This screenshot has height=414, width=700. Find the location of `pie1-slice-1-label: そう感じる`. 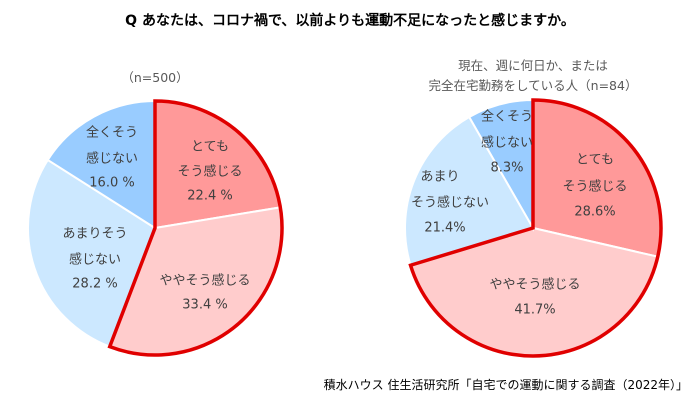

pie1-slice-1-label: そう感じる is located at coordinates (210, 172).